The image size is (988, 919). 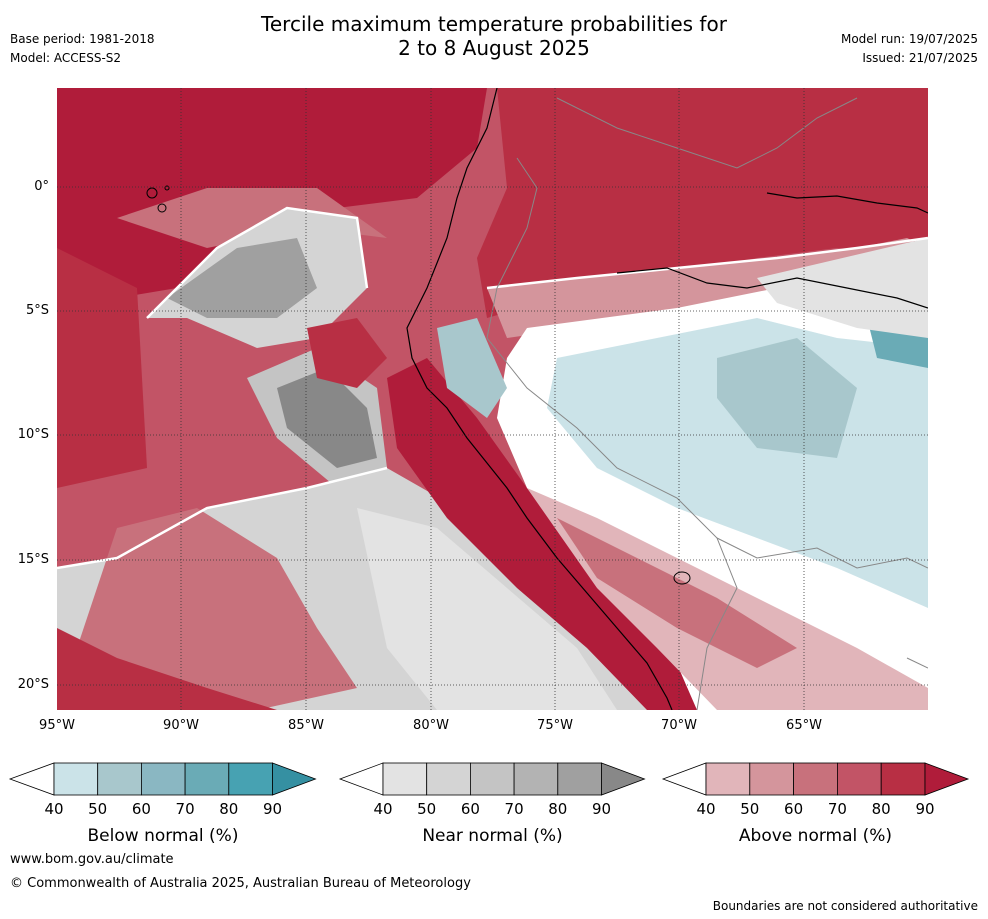 I want to click on above-normal-southeast-core, so click(x=677, y=593).